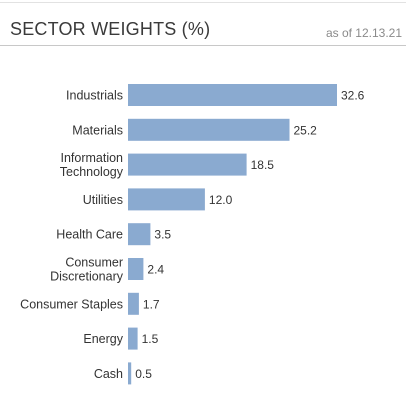  Describe the element at coordinates (221, 200) in the screenshot. I see `value-label-utilities: 12.0` at that location.